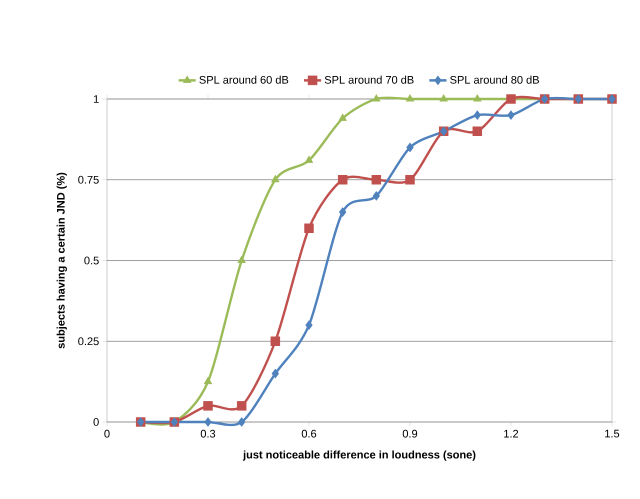 The width and height of the screenshot is (640, 499). Describe the element at coordinates (410, 434) in the screenshot. I see `x-tick-label: 0.9` at that location.